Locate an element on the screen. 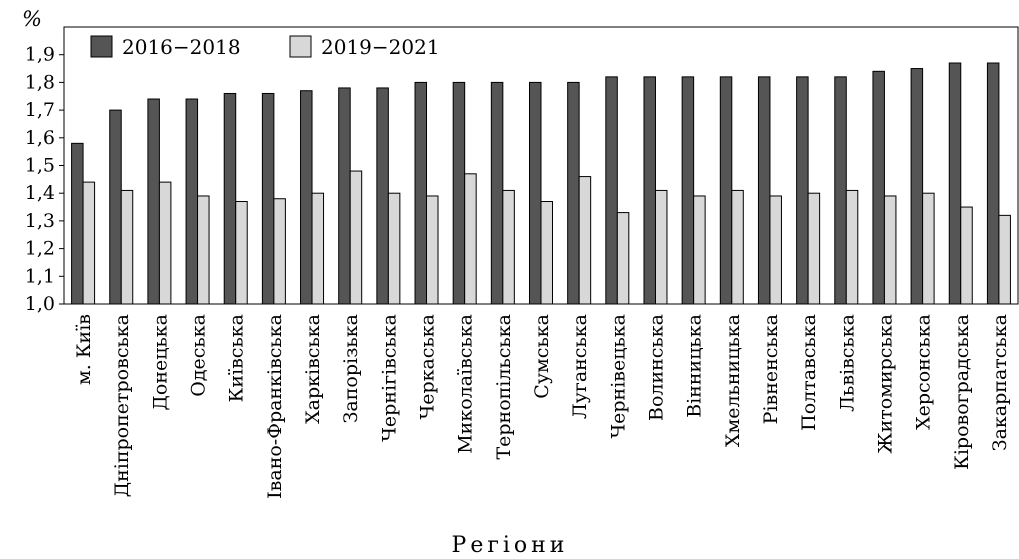  legend-label: 2016−2018 is located at coordinates (181, 47).